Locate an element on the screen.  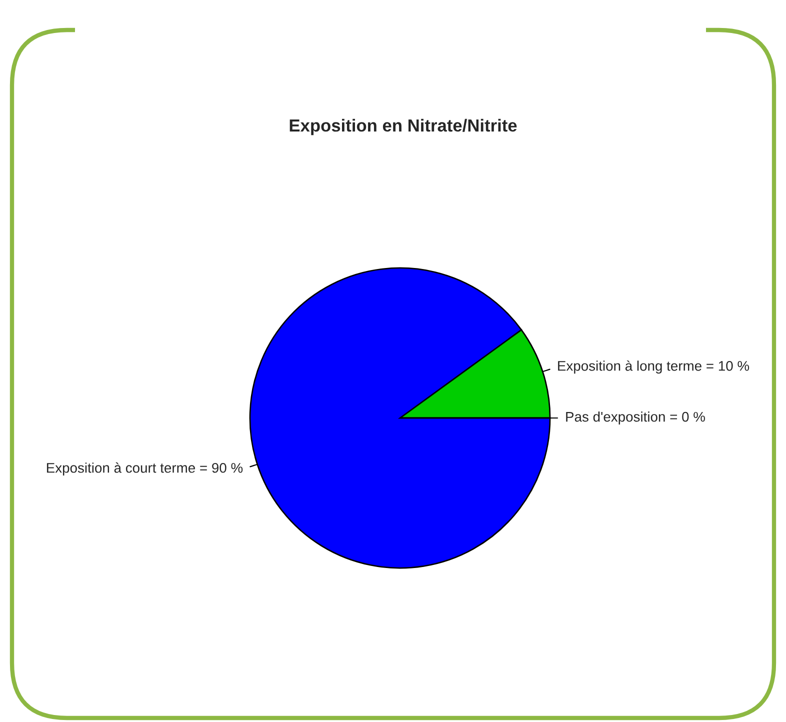
slice-label: Exposition à court terme = 90 % is located at coordinates (144, 469).